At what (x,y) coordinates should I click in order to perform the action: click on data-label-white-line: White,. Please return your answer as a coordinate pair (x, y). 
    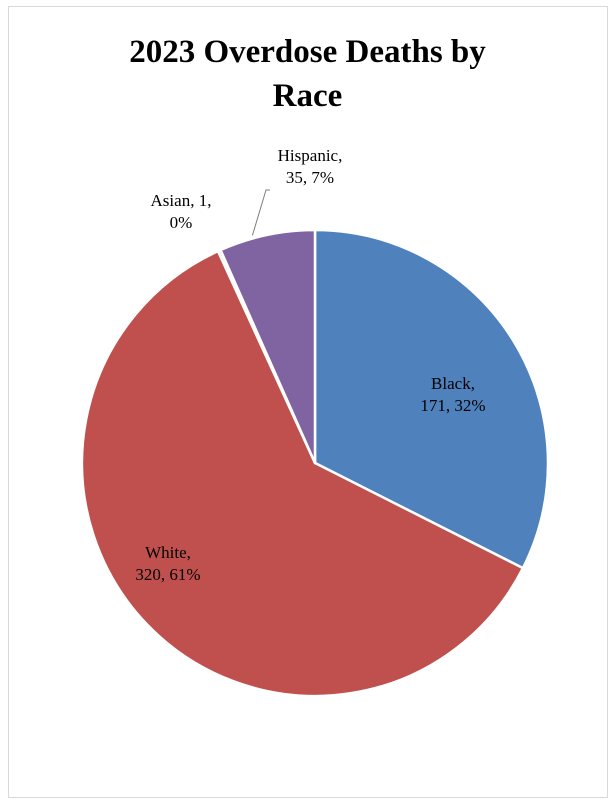
    Looking at the image, I should click on (168, 552).